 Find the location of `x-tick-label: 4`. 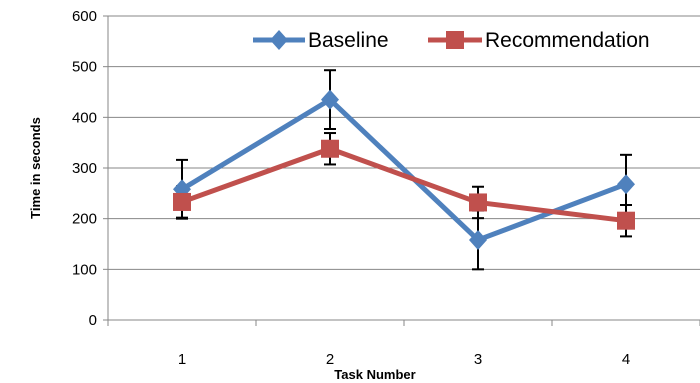

x-tick-label: 4 is located at coordinates (626, 359).